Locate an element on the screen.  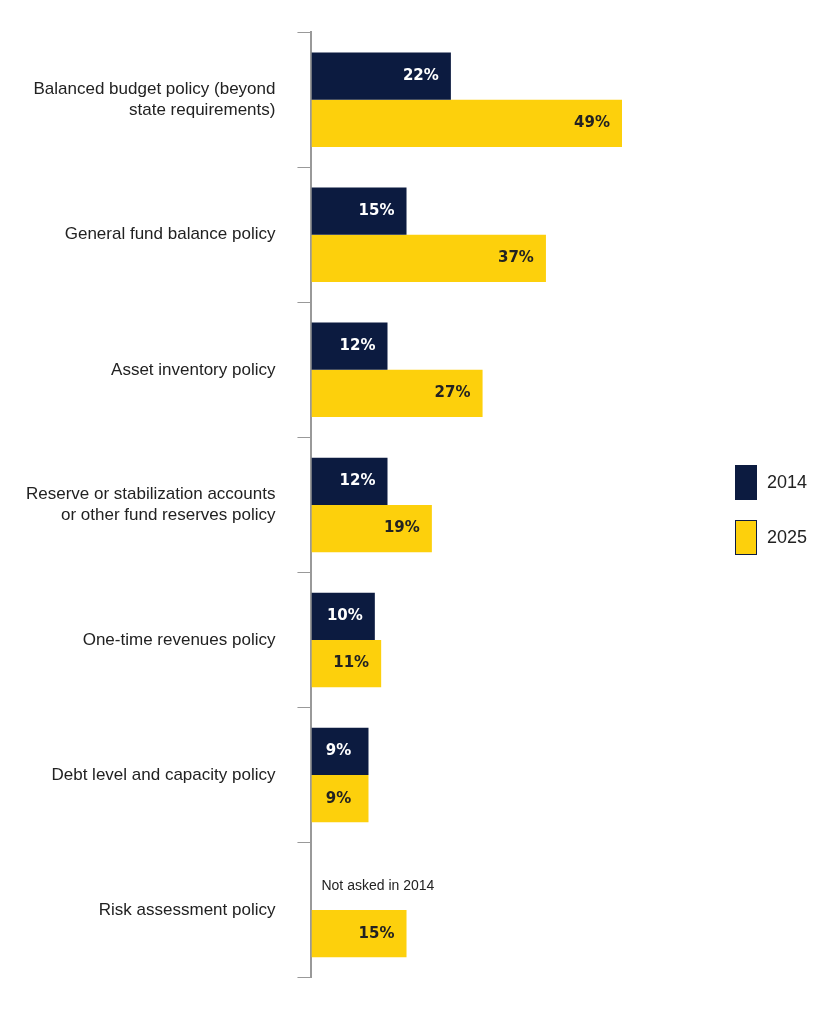
y-tick-label: One-time revenues policy is located at coordinates (179, 639).